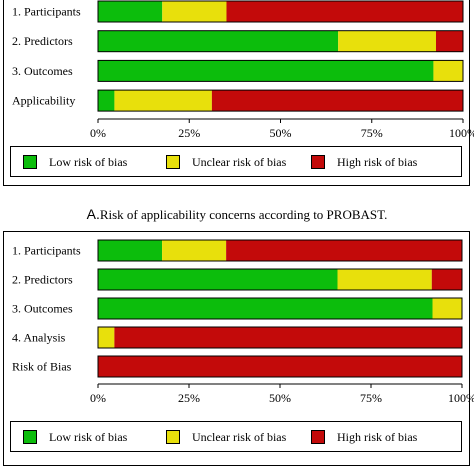 This screenshot has width=474, height=474. What do you see at coordinates (93, 214) in the screenshot?
I see `caption-letter: A.` at bounding box center [93, 214].